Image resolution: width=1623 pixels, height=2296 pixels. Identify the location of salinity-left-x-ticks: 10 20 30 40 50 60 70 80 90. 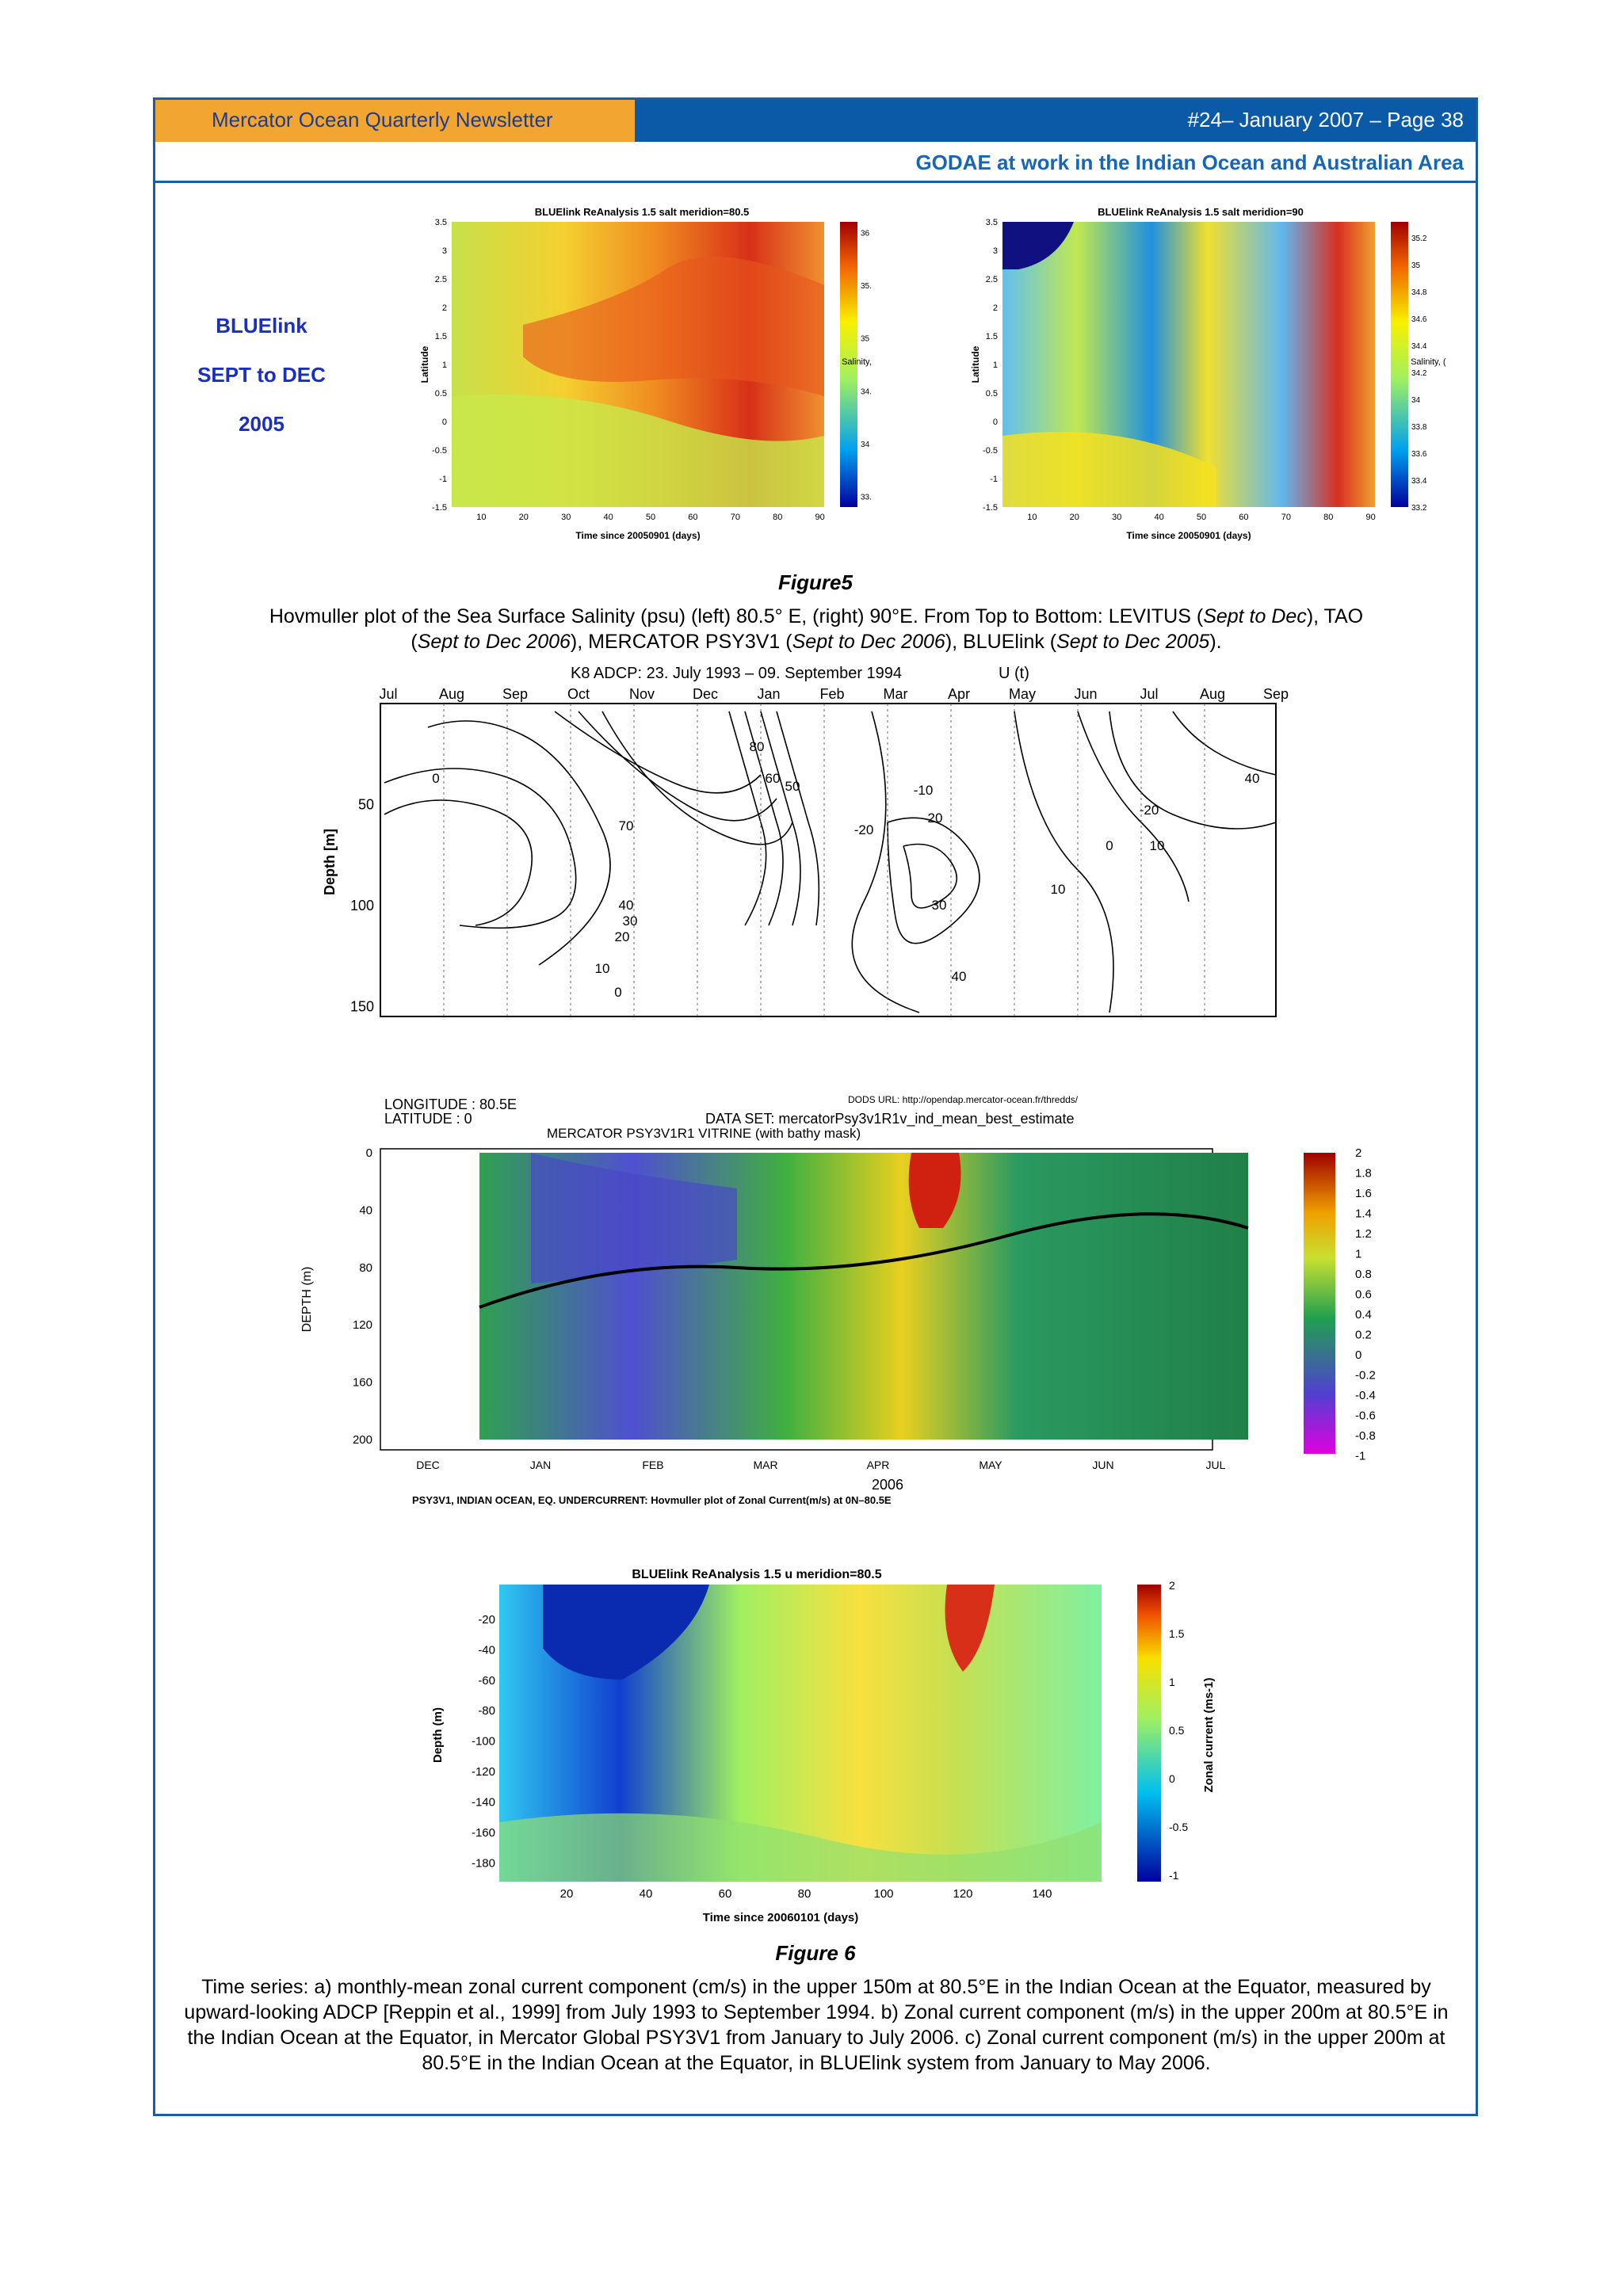
(650, 517).